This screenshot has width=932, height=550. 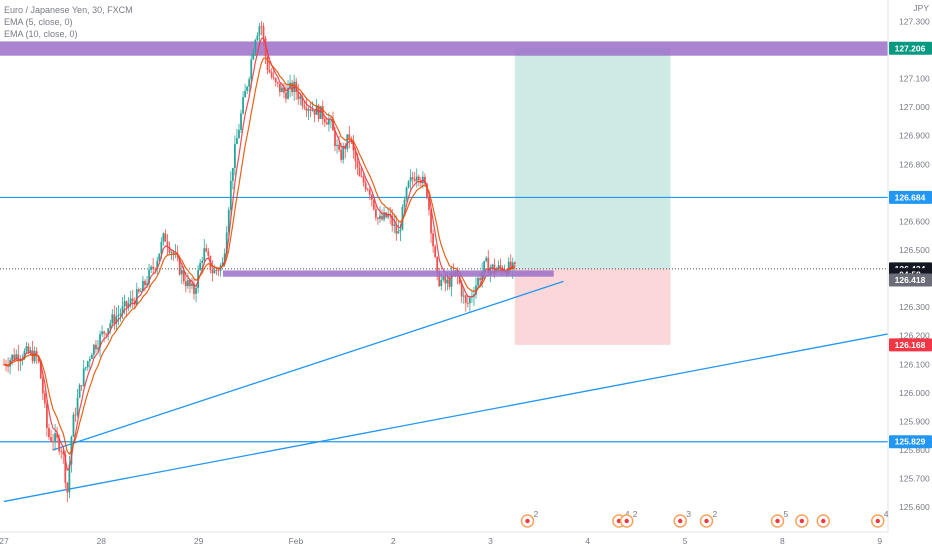 I want to click on y-tick-4: 126.800, so click(x=914, y=164).